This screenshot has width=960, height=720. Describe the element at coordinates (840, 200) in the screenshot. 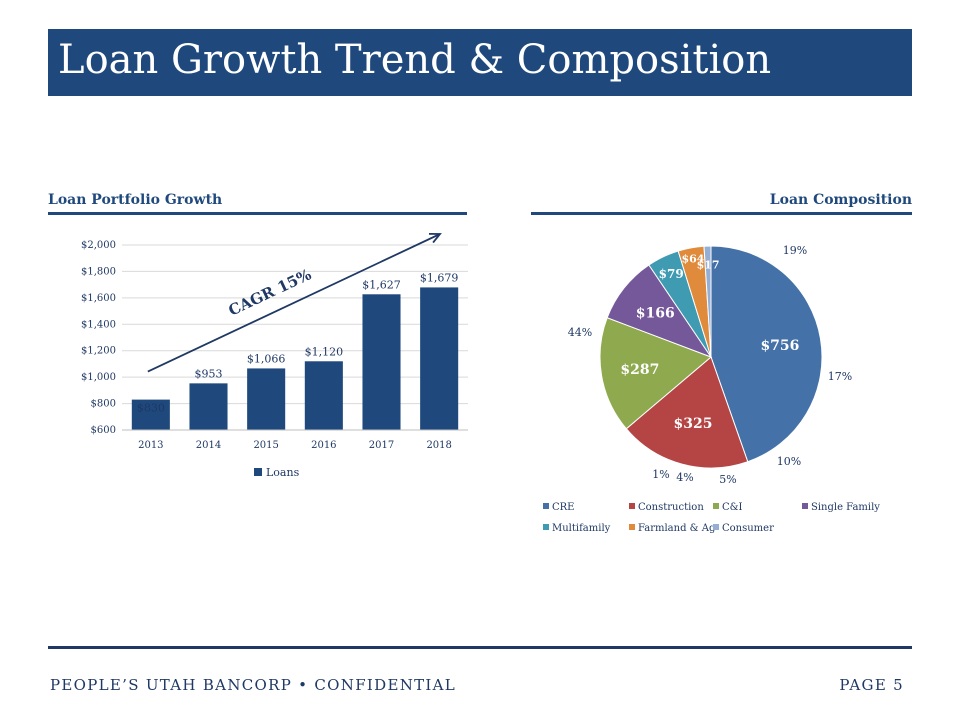

I see `loan-composition-heading: Loan Composition` at that location.